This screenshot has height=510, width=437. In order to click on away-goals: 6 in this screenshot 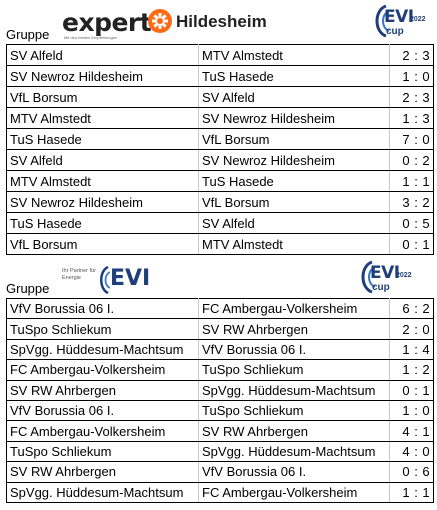, I will do `click(426, 472)`.